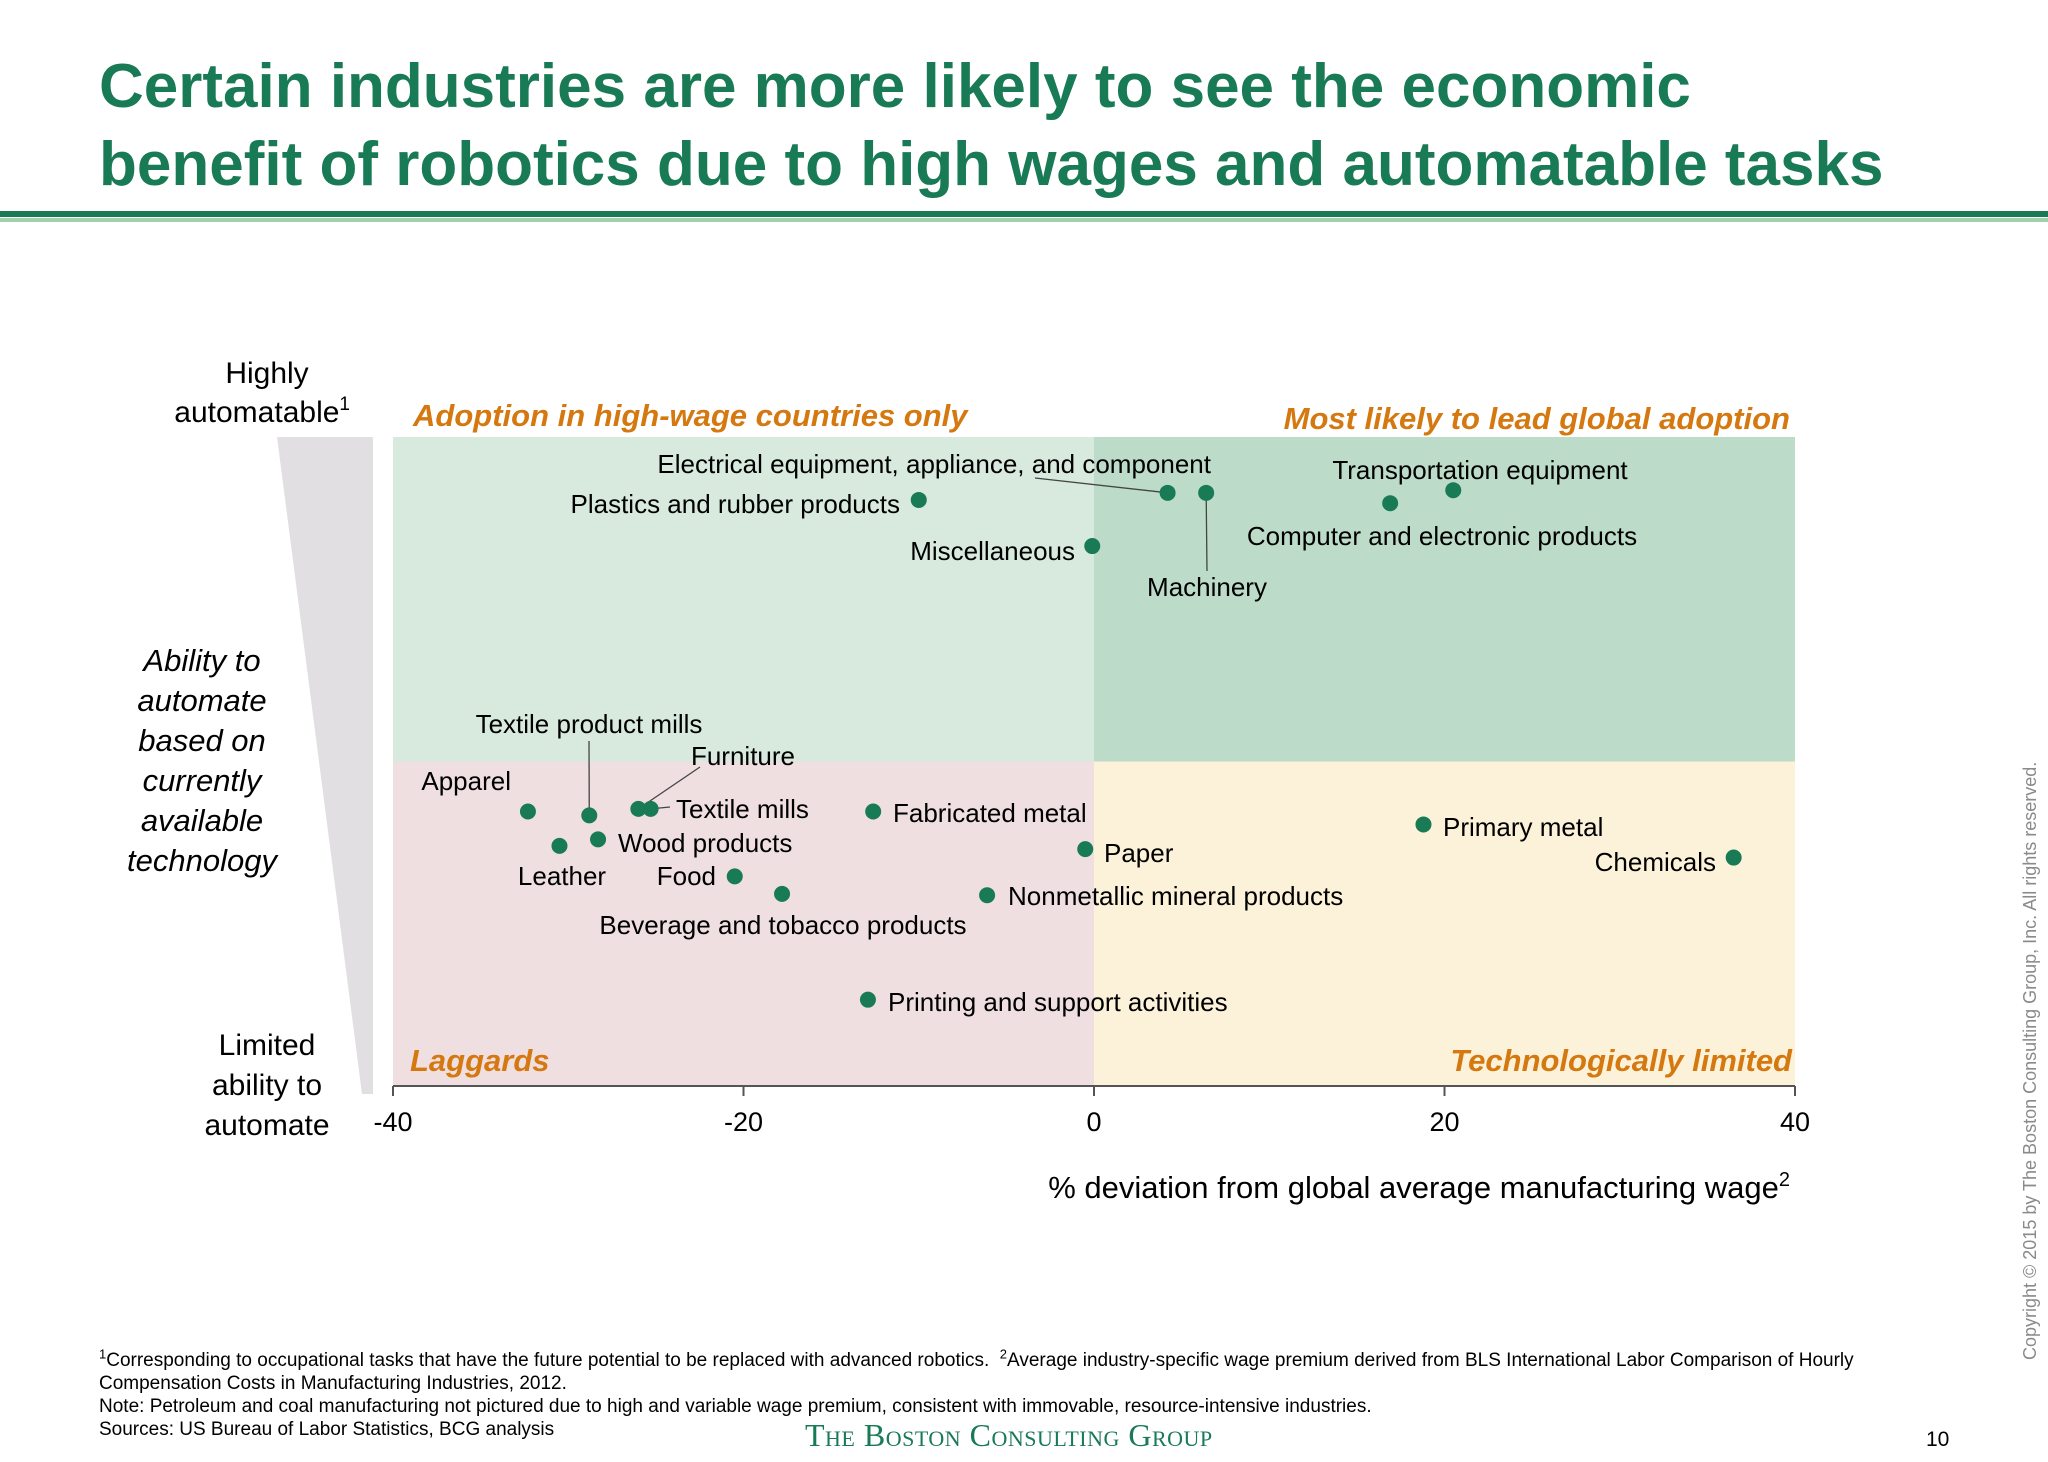 The image size is (2048, 1462). Describe the element at coordinates (103, 1354) in the screenshot. I see `footnote-1-mark: 1` at that location.